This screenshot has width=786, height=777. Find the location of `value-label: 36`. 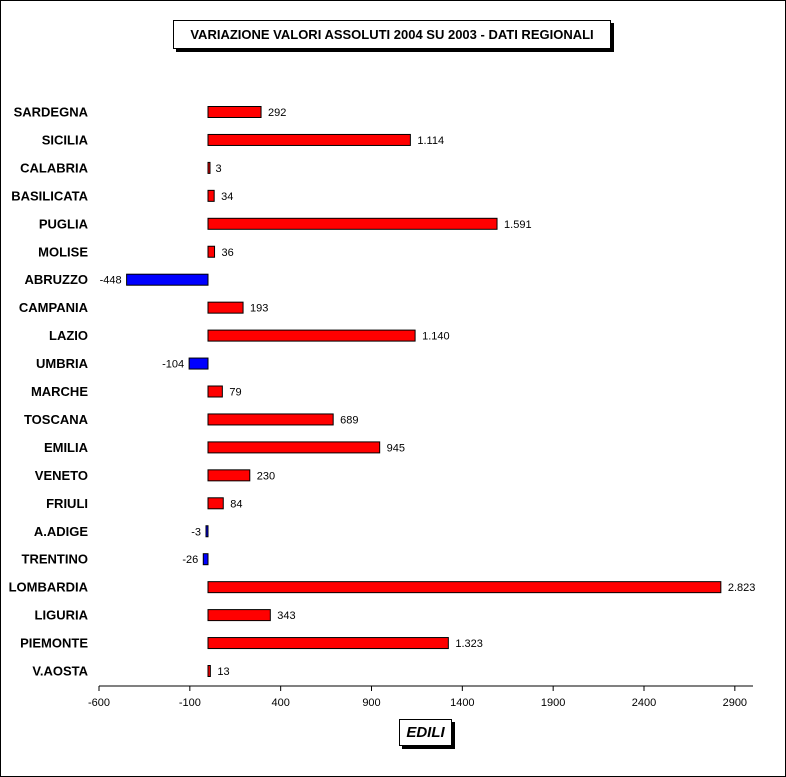

value-label: 36 is located at coordinates (228, 253).